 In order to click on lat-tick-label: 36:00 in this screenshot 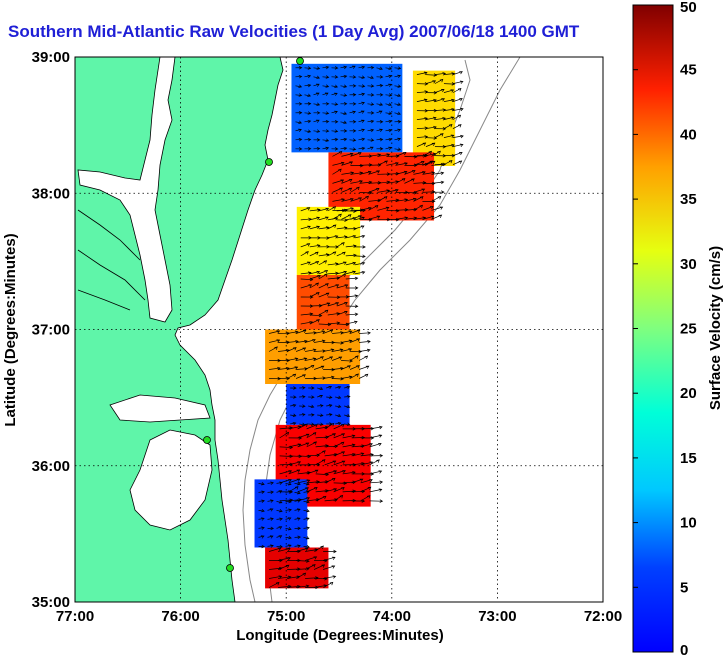, I will do `click(51, 466)`.